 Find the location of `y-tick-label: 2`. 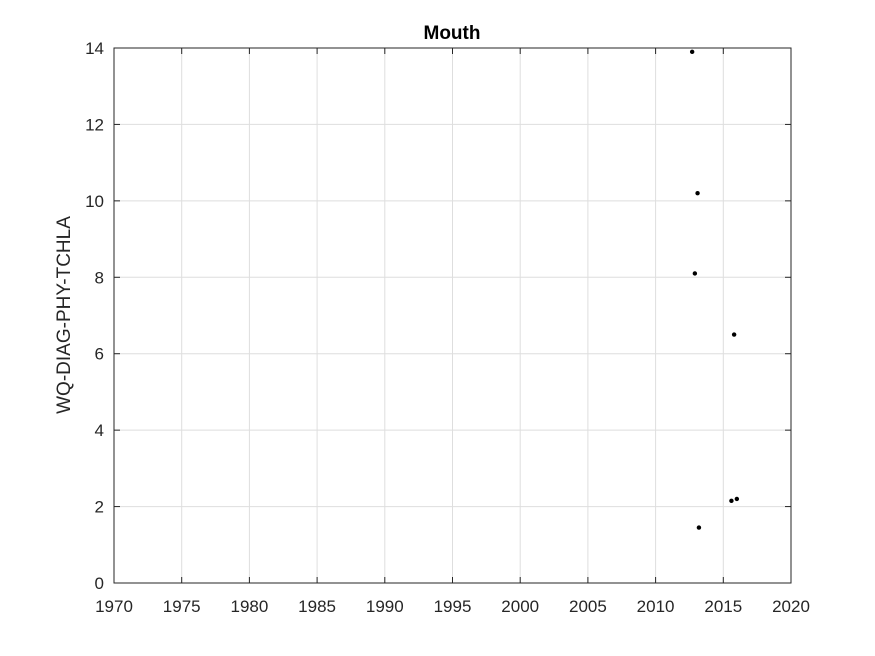

y-tick-label: 2 is located at coordinates (99, 507).